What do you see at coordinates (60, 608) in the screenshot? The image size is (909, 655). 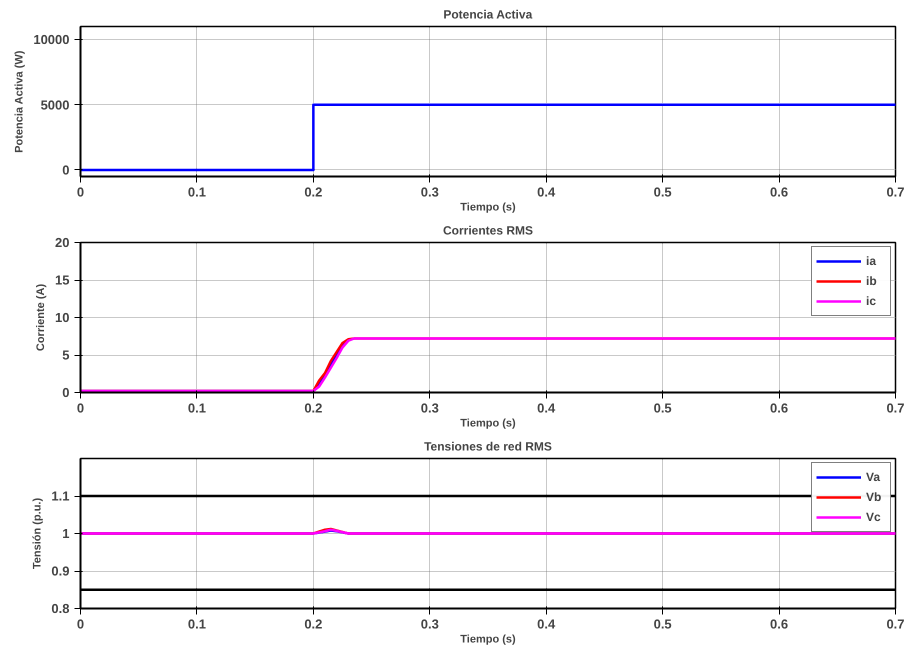 I see `y-tick-label: 0.8` at bounding box center [60, 608].